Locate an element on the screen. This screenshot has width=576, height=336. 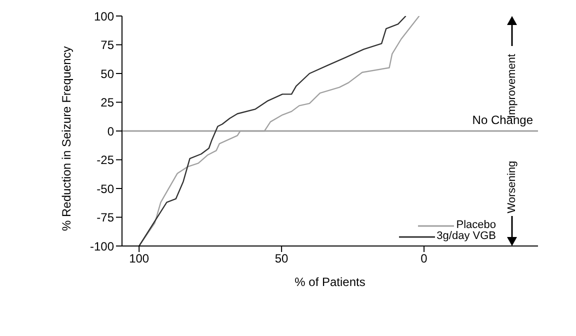
y-tick-label: 25 is located at coordinates (107, 103).